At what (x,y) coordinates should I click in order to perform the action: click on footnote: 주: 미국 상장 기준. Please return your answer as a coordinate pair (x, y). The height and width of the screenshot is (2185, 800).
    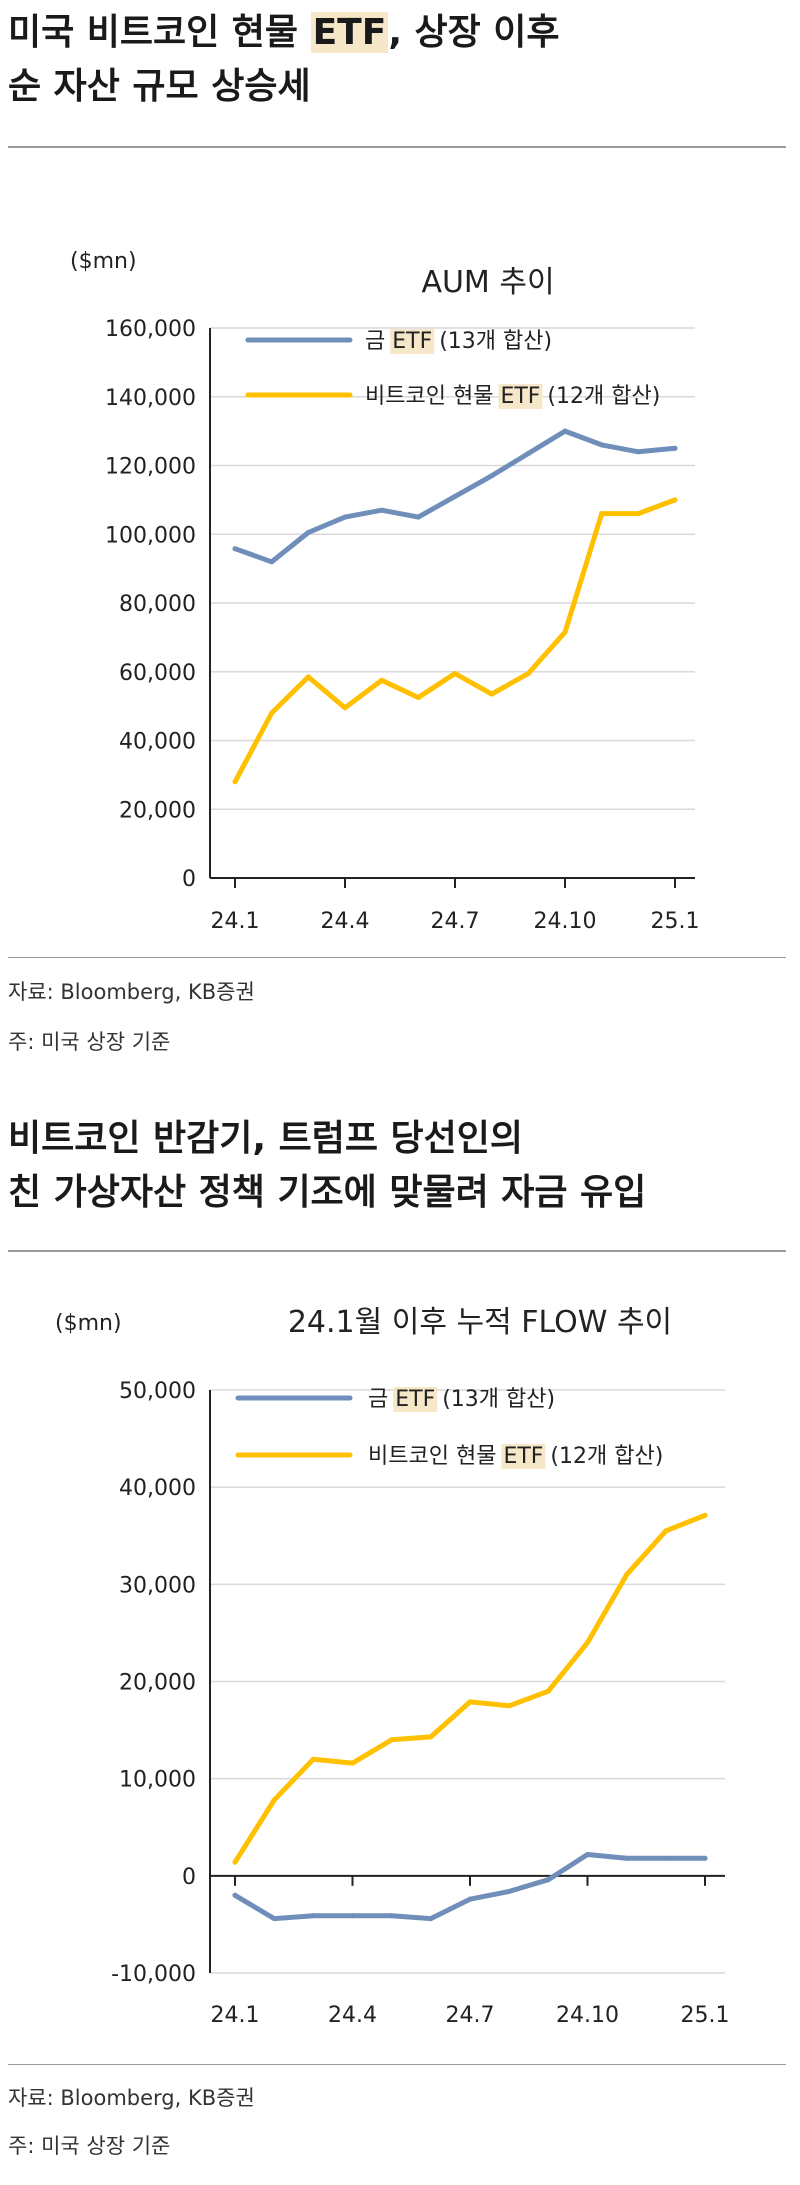
    Looking at the image, I should click on (89, 1042).